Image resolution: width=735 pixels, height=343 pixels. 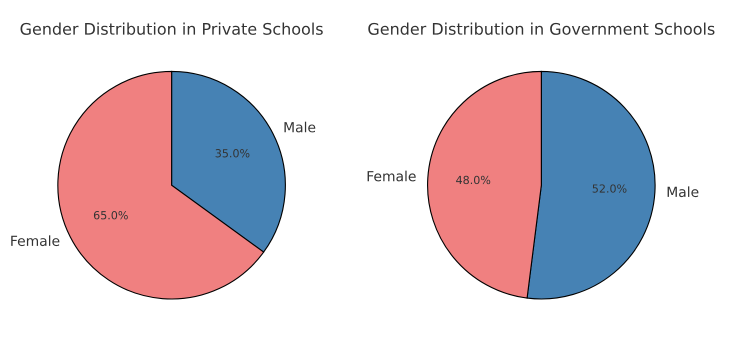 What do you see at coordinates (609, 188) in the screenshot?
I see `data-label: 52.0%` at bounding box center [609, 188].